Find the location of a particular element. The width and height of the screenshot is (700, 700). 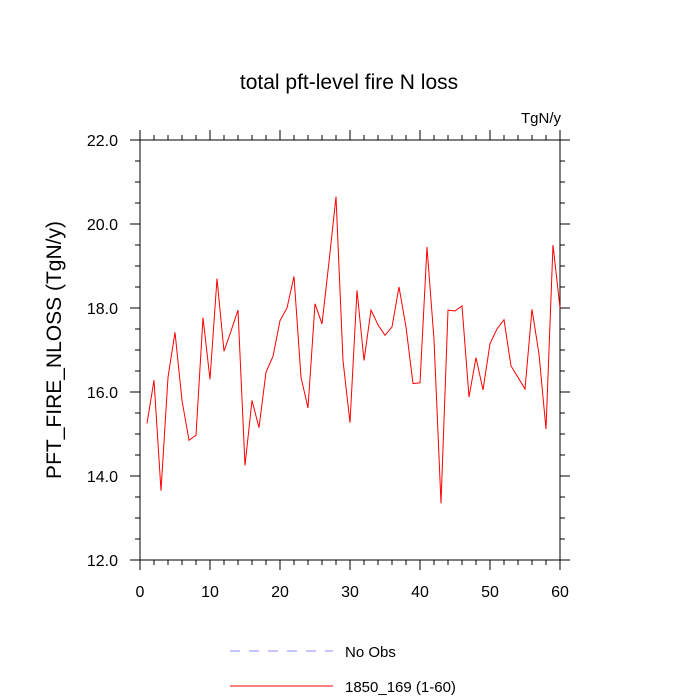

legend-label: 1850_169 (1-60) is located at coordinates (400, 687).